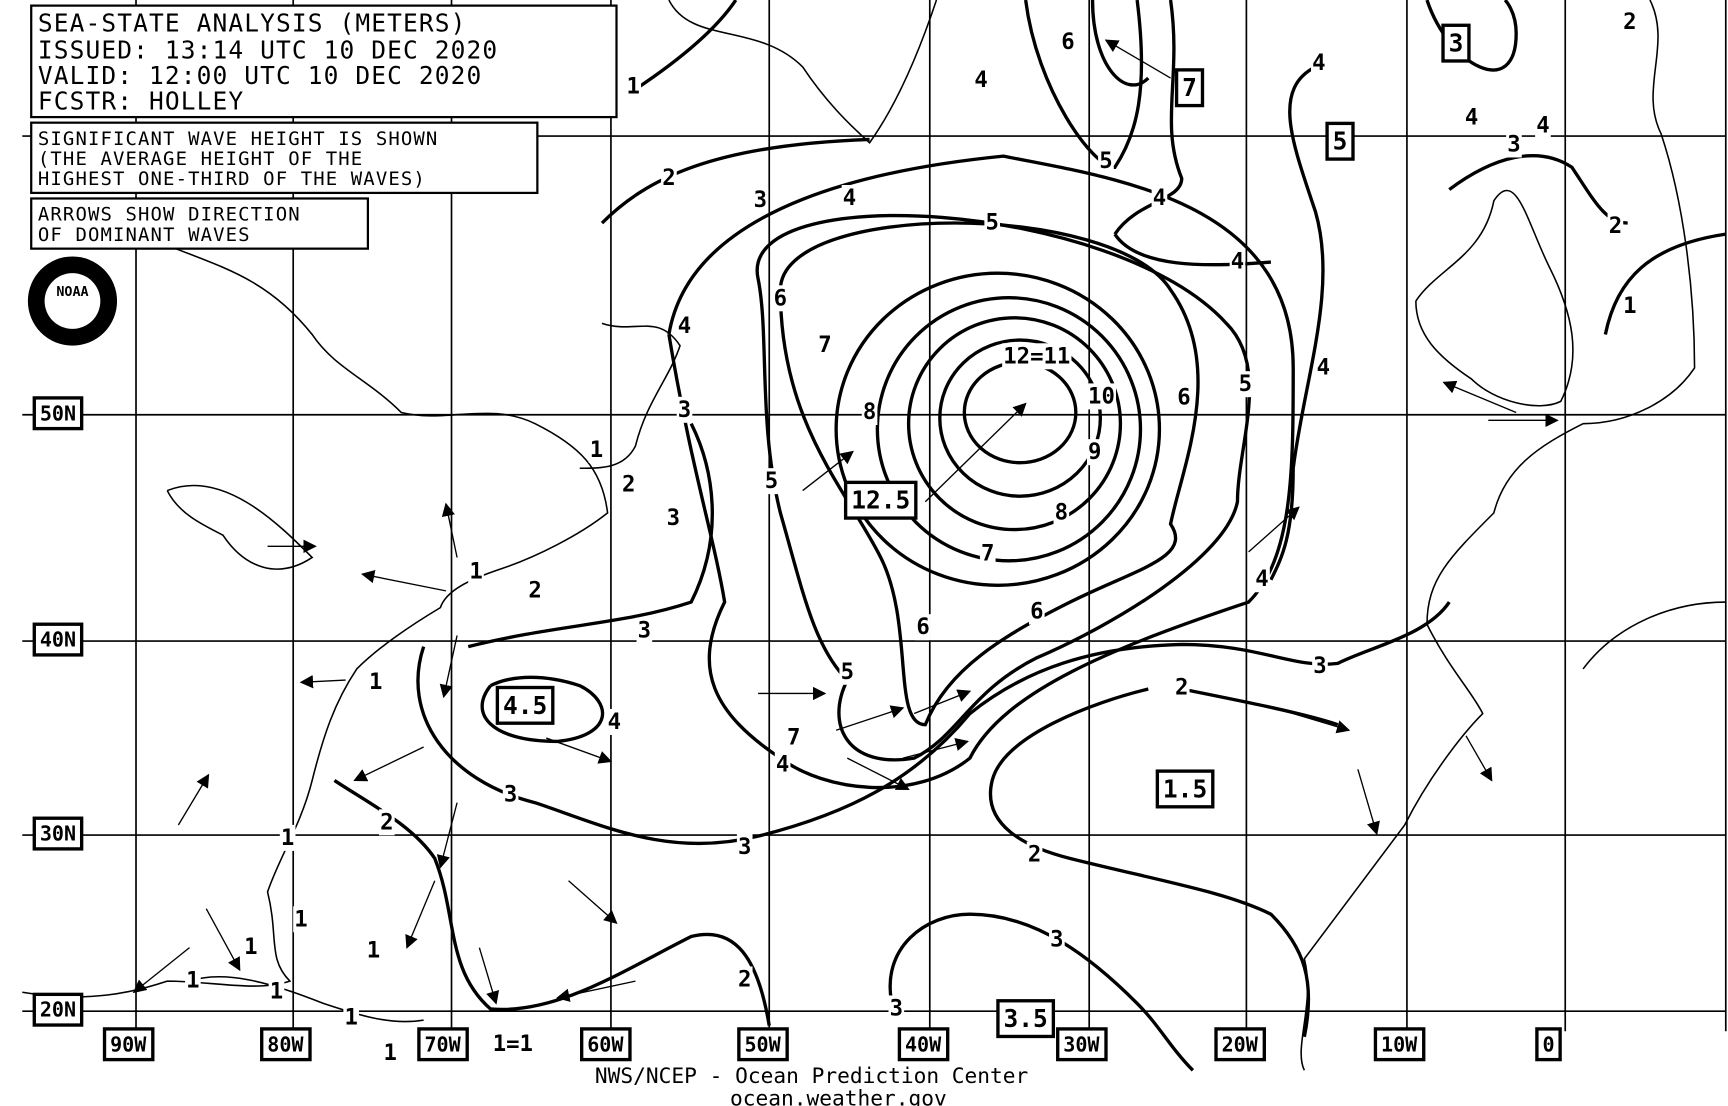 This screenshot has width=1728, height=1106. What do you see at coordinates (141, 101) in the screenshot?
I see `header-line: FCSTR: HOLLEY` at bounding box center [141, 101].